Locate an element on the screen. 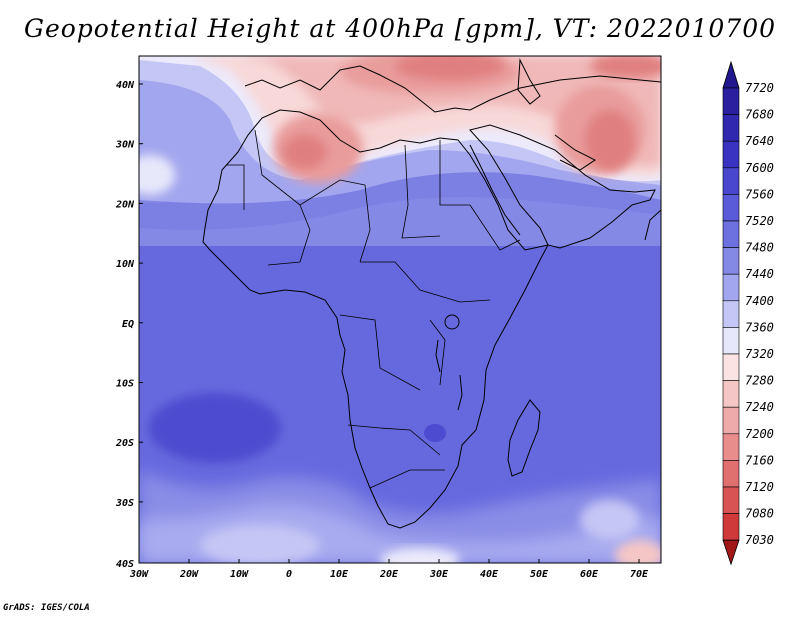 The image size is (800, 618). band-7400-atlantic is located at coordinates (157, 175).